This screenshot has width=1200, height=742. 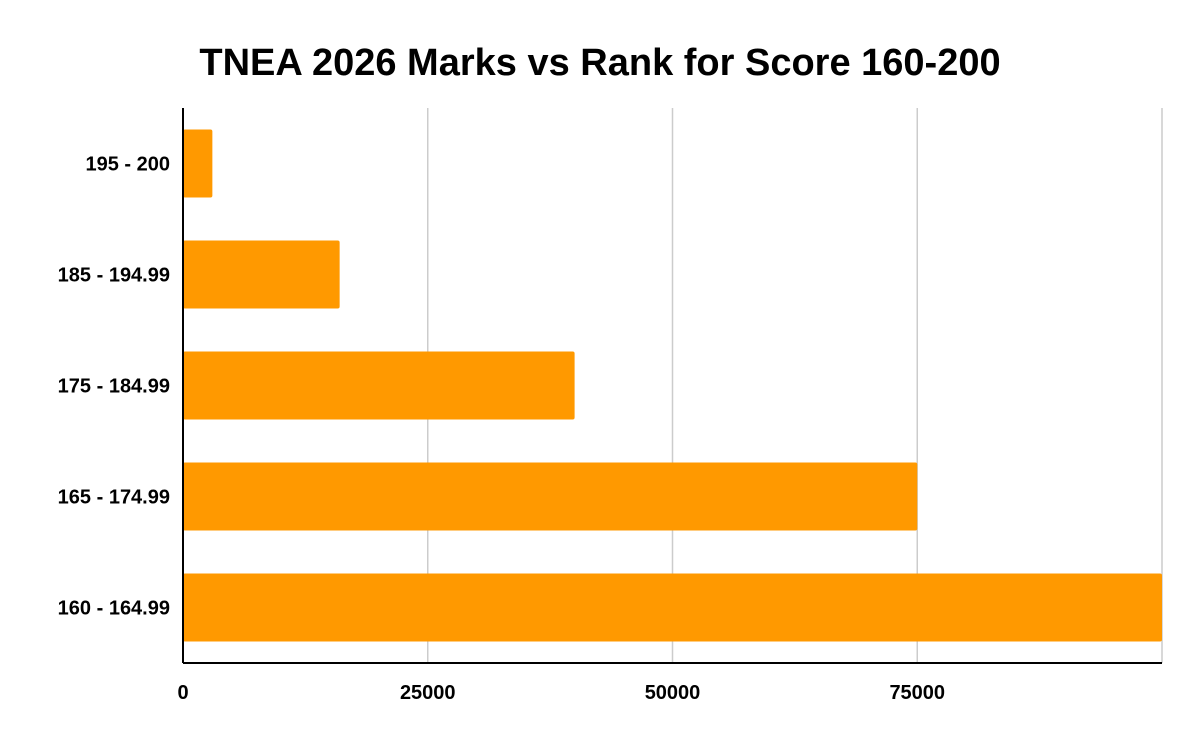 What do you see at coordinates (114, 276) in the screenshot?
I see `category-label: 185 - 194.99` at bounding box center [114, 276].